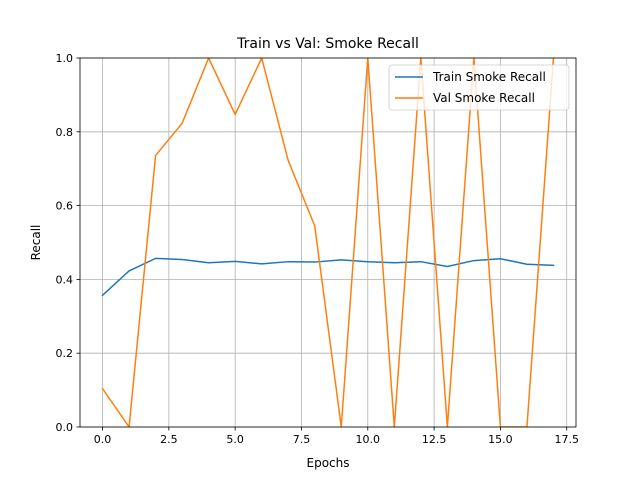 This screenshot has width=640, height=480. I want to click on x-tick-label: 0.0, so click(103, 439).